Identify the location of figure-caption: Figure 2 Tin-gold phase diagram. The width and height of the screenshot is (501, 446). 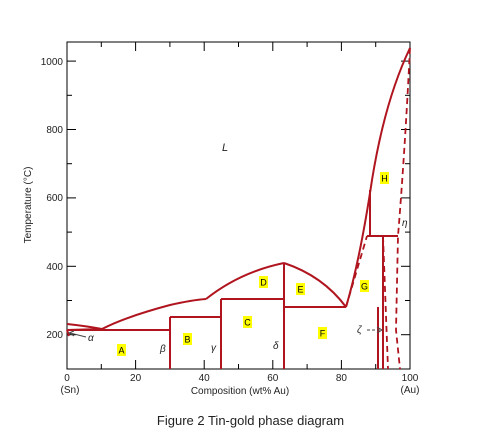
(250, 420).